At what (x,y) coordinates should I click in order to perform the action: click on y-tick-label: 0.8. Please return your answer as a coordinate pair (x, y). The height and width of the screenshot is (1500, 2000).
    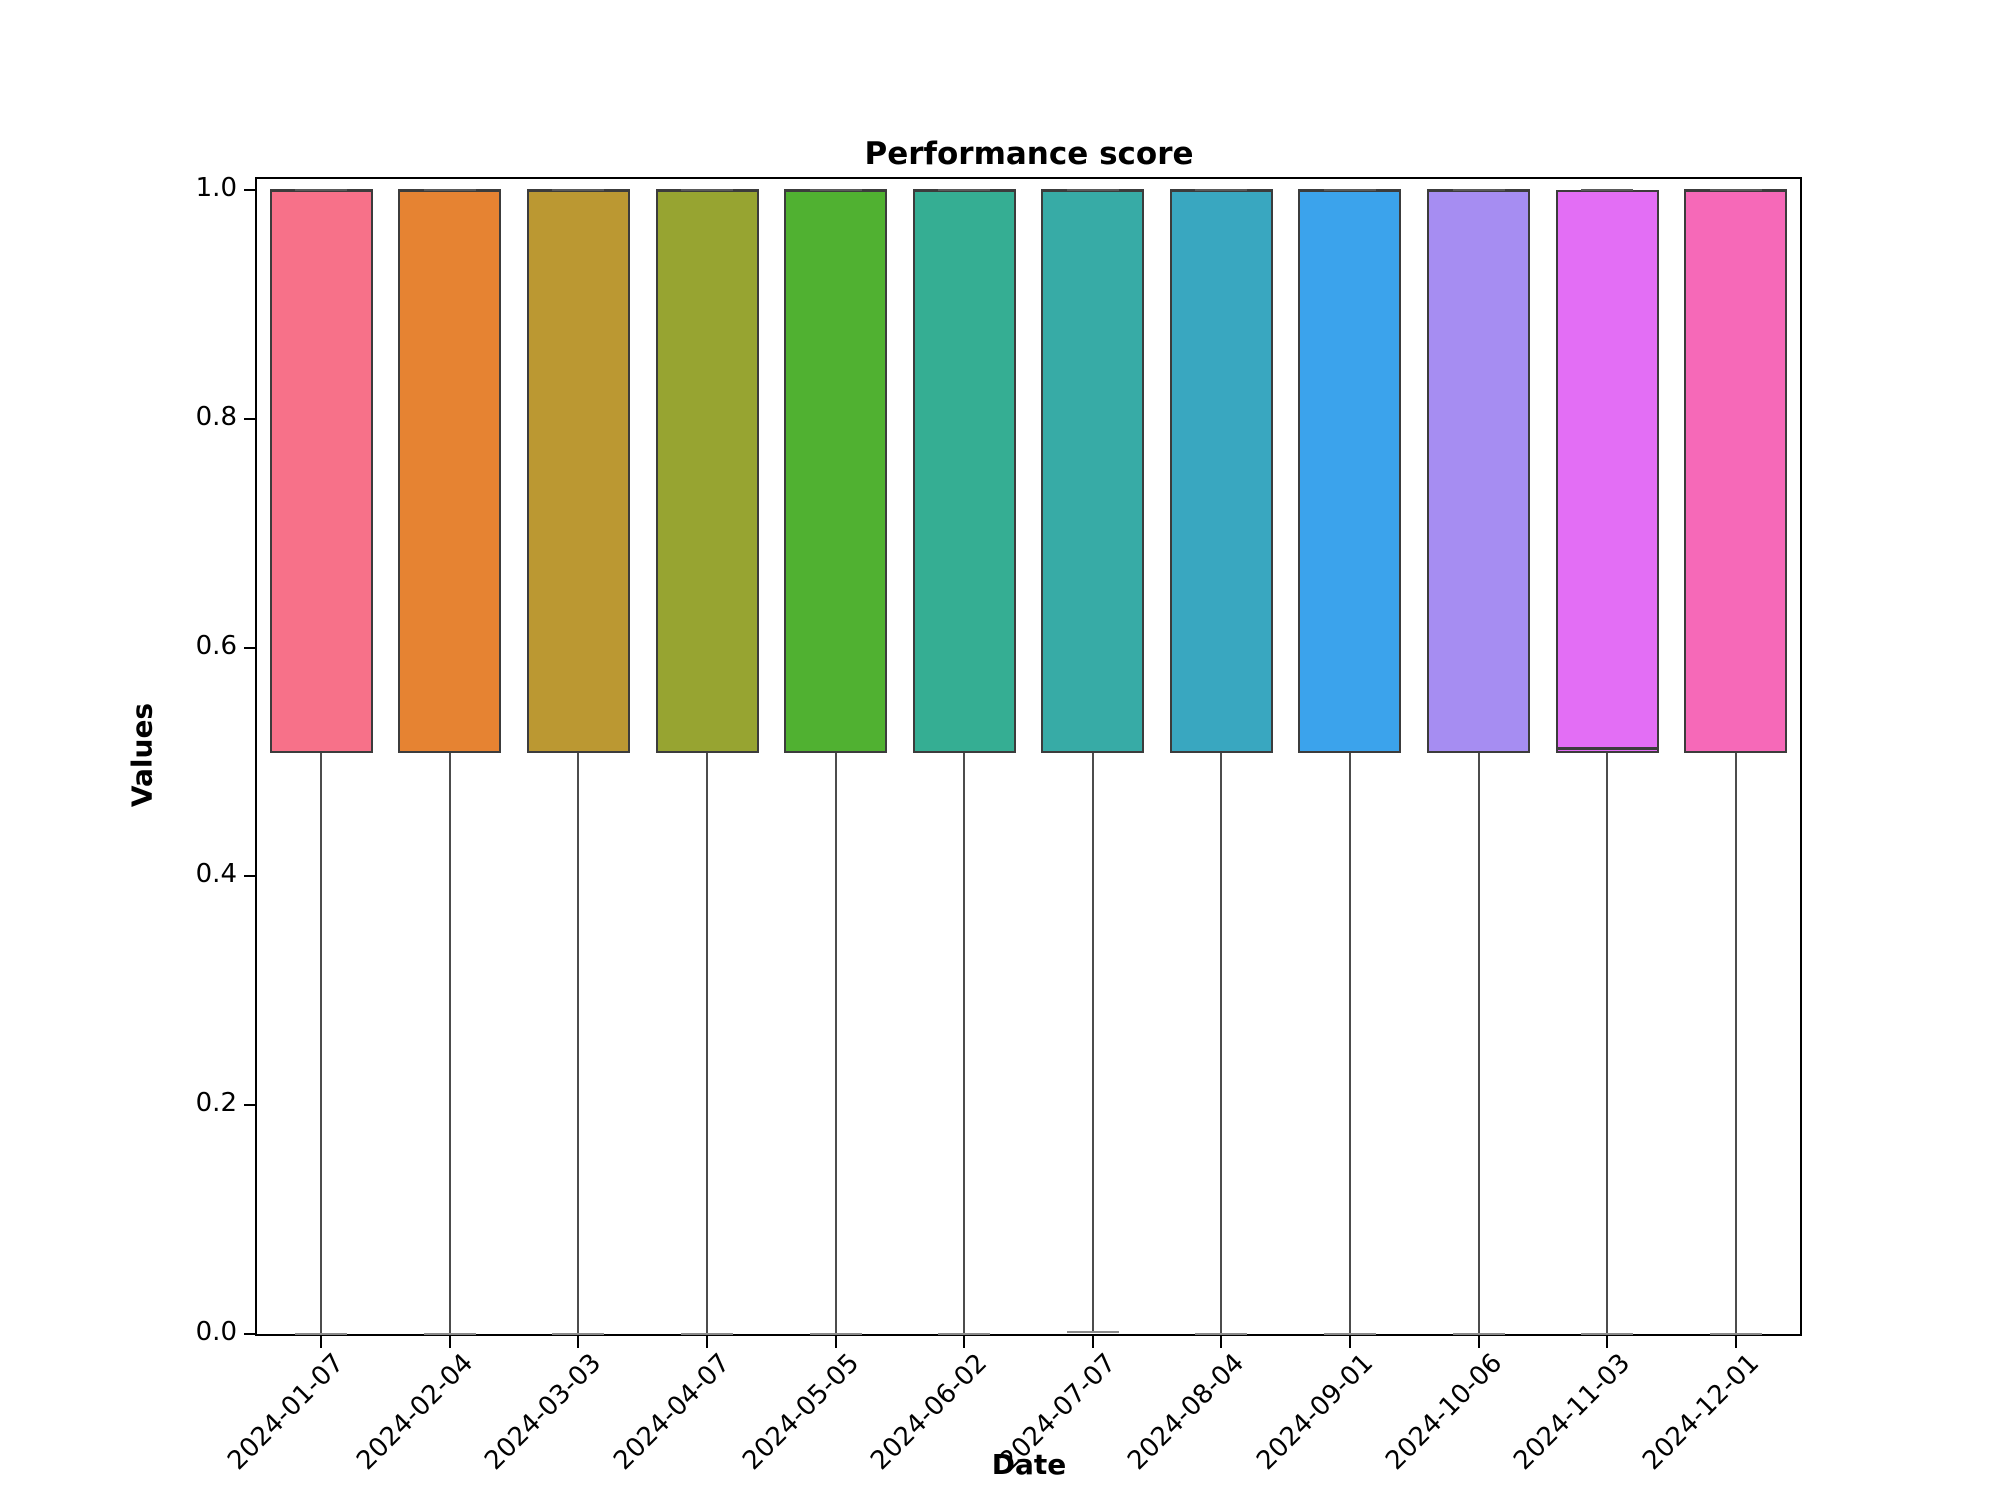
    Looking at the image, I should click on (216, 416).